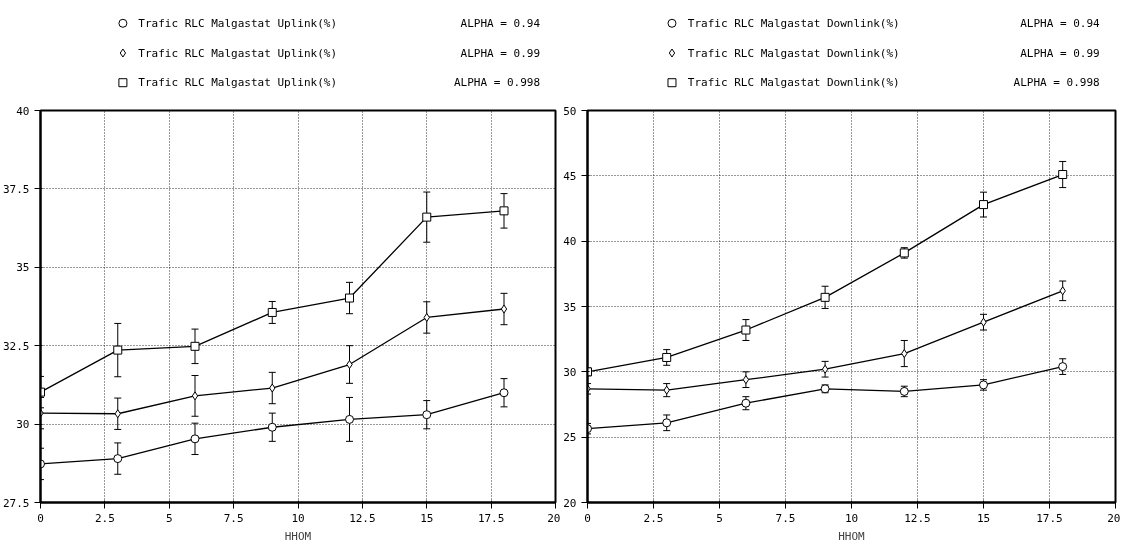 The image size is (1134, 552). I want to click on y-tick-label: 20, so click(570, 503).